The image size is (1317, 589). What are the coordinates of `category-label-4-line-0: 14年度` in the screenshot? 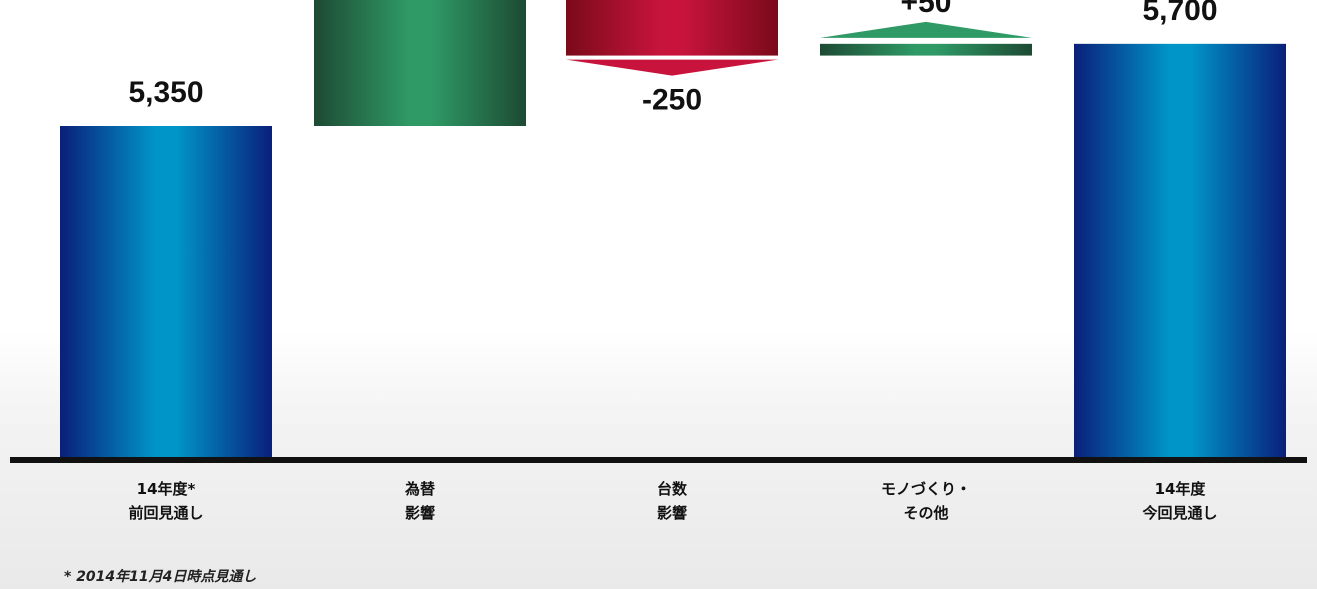 It's located at (1181, 489).